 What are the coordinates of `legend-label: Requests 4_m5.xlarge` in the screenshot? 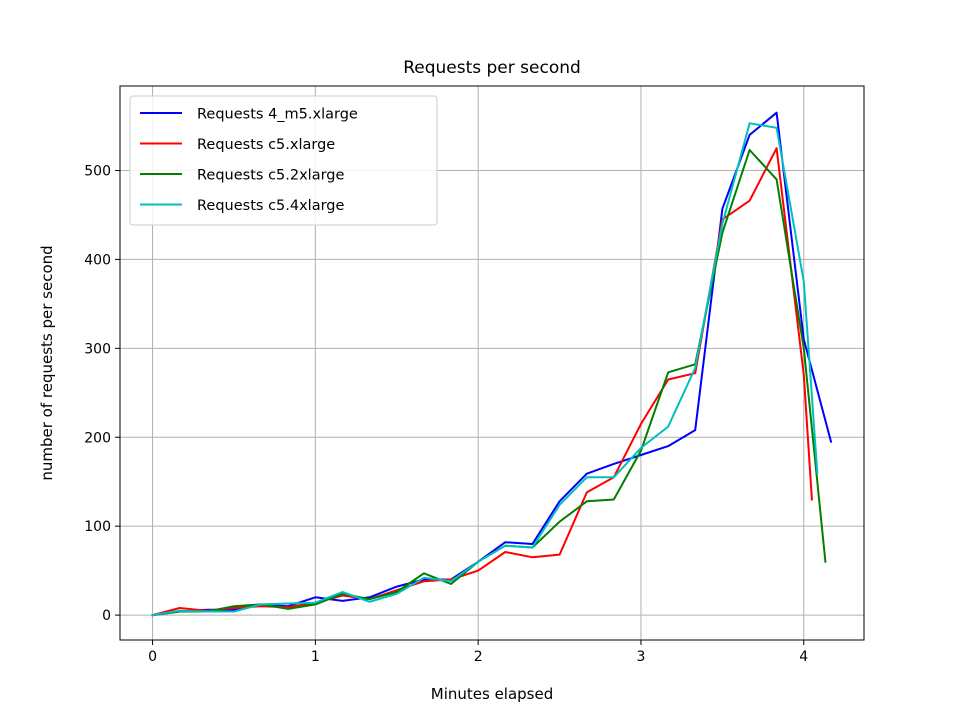 It's located at (277, 115).